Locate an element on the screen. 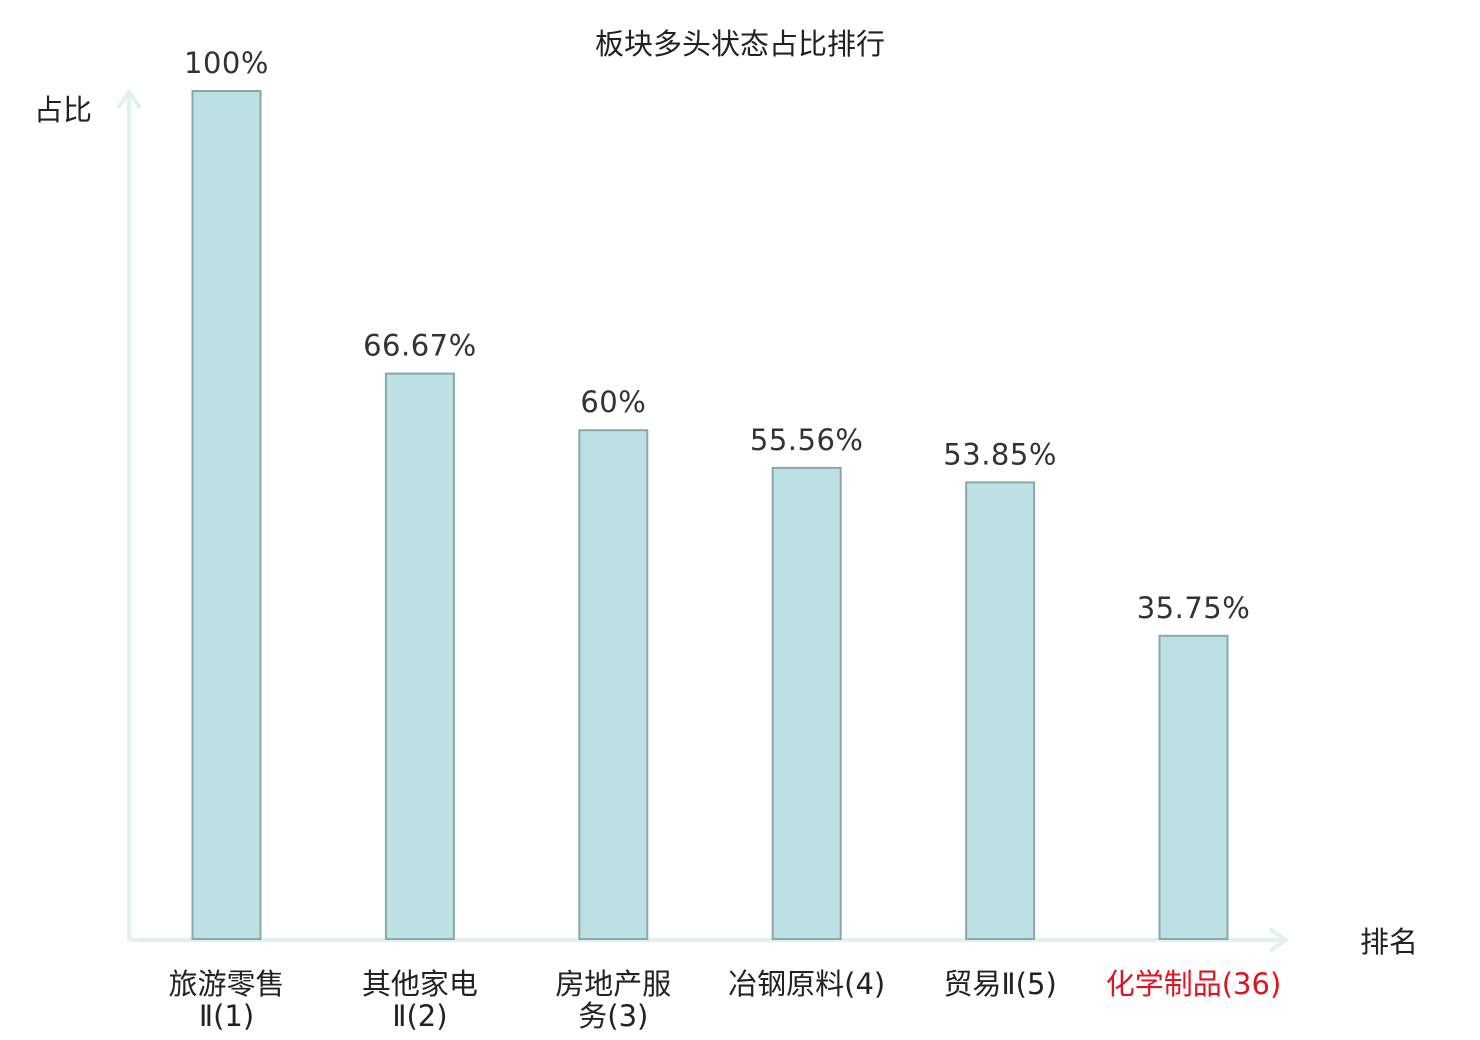  x-axis-arrow is located at coordinates (1278, 940).